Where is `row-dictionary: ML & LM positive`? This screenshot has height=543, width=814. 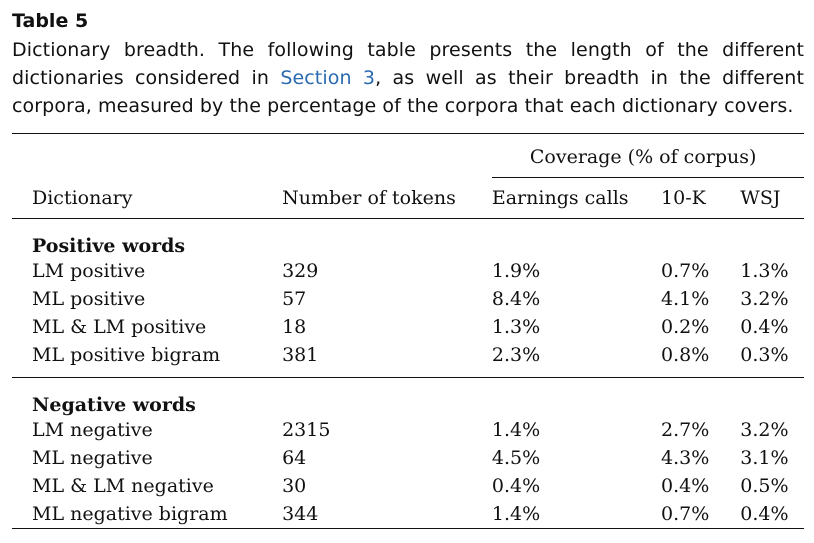 row-dictionary: ML & LM positive is located at coordinates (119, 327).